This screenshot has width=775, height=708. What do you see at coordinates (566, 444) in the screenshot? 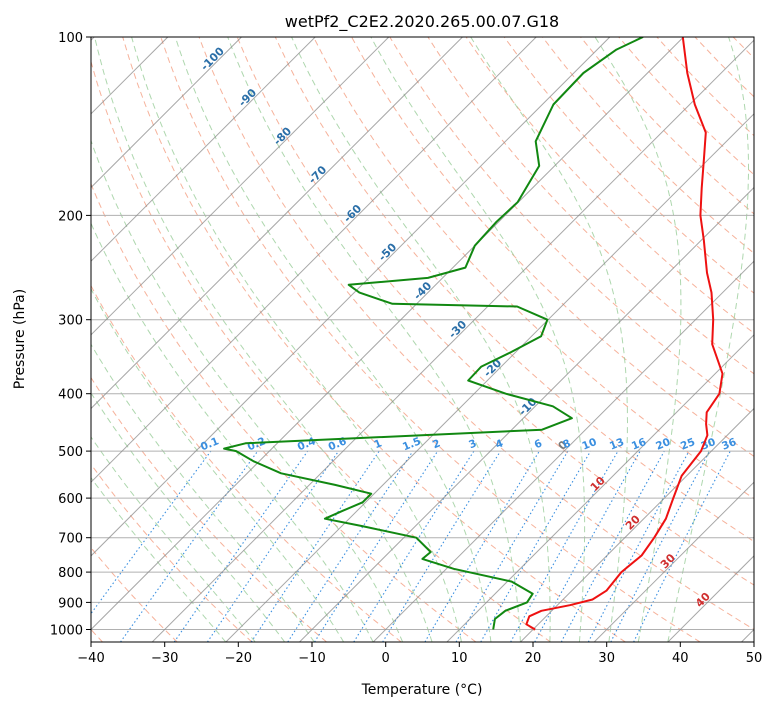
I see `mixing-ratio-label: 8` at bounding box center [566, 444].